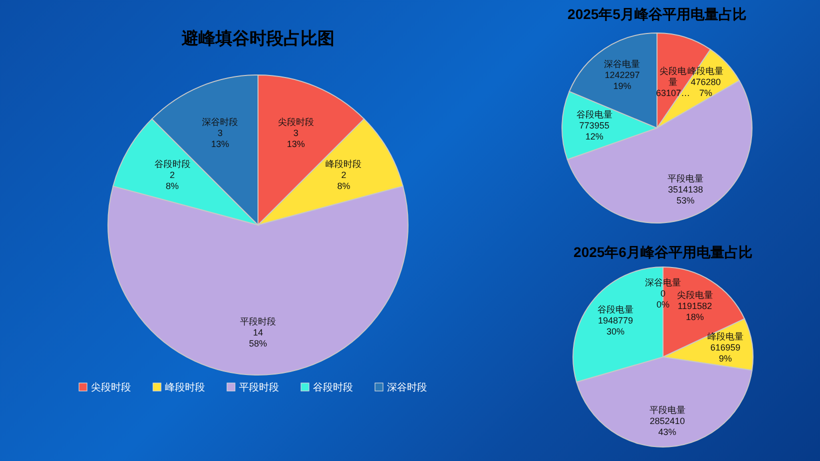 Image resolution: width=820 pixels, height=461 pixels. What do you see at coordinates (667, 427) in the screenshot?
I see `data-label: 2852410 43%` at bounding box center [667, 427].